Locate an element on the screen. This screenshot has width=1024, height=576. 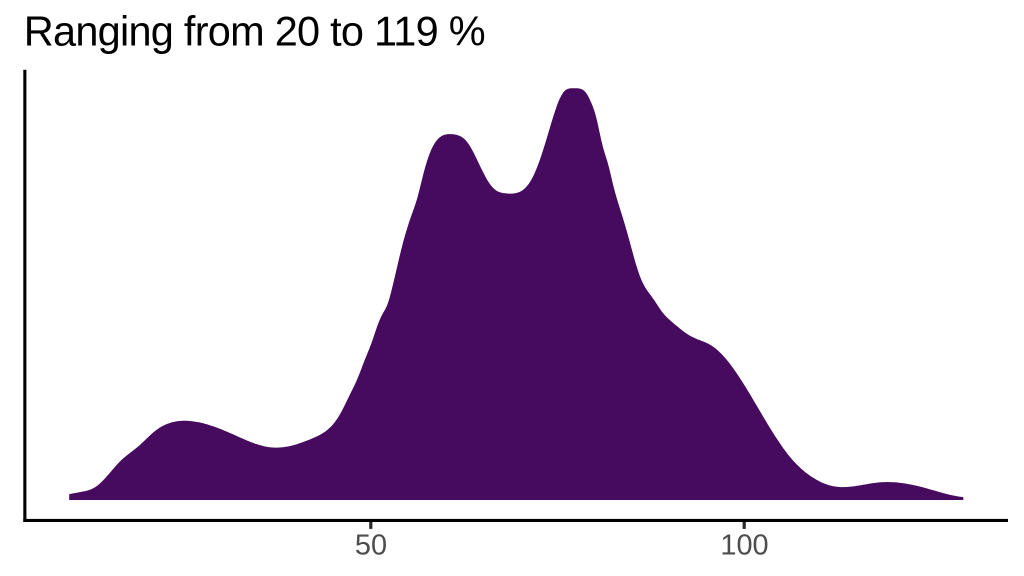
svg-text: 100 is located at coordinates (744, 546).